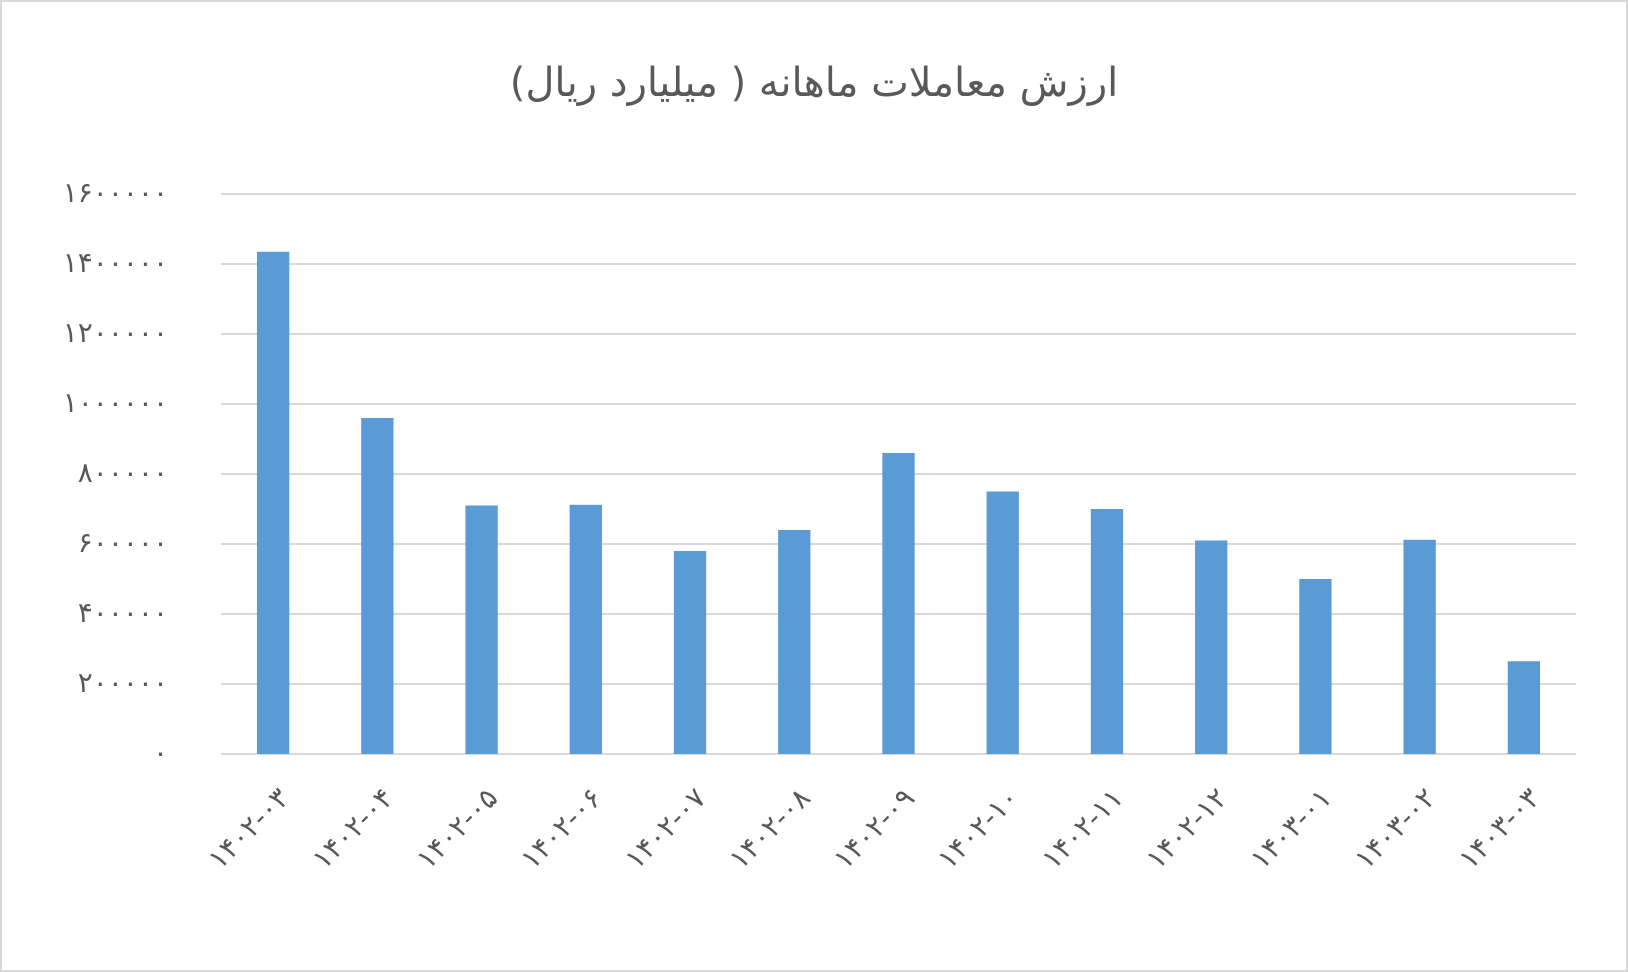  I want to click on y-tick-label: ۱۰۰۰۰۰۰, so click(115, 402).